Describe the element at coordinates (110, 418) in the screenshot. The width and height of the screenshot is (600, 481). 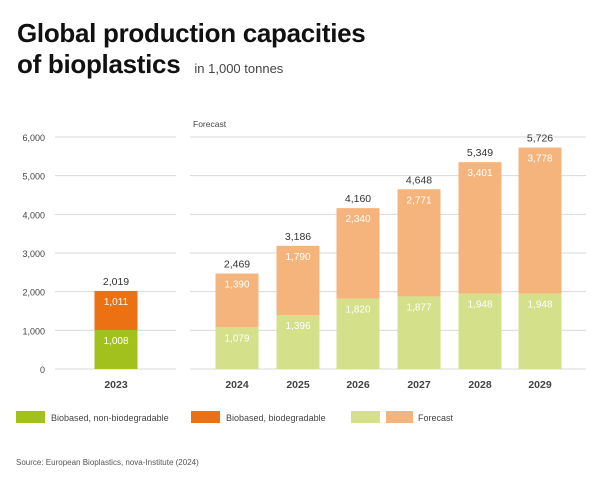
I see `legend-label: Biobased, non-biodegradable` at that location.